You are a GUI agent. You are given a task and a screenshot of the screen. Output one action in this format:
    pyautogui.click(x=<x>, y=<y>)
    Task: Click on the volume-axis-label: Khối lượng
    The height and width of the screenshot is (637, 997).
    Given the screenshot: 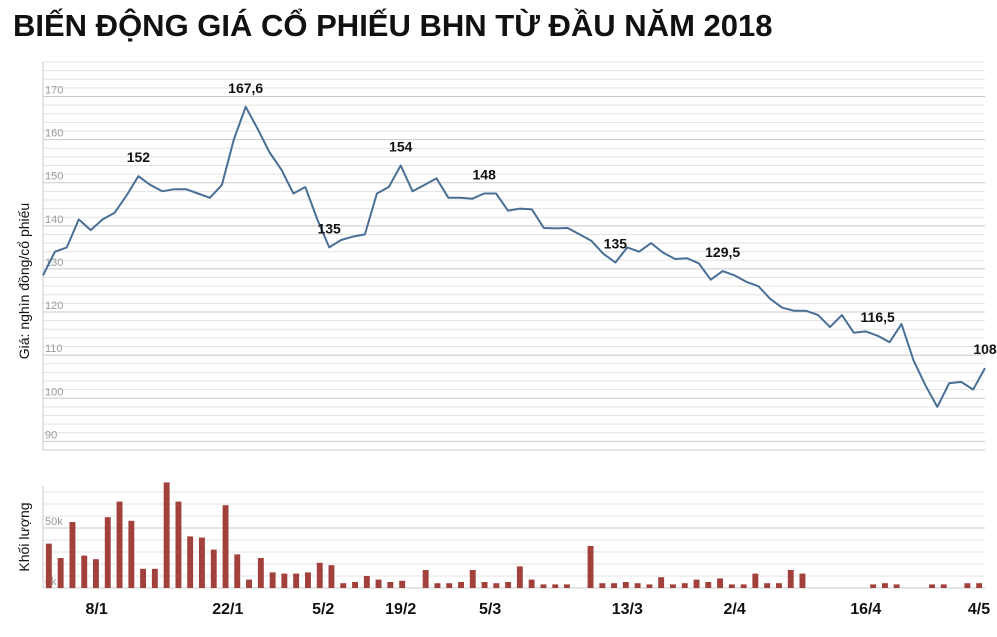 What is the action you would take?
    pyautogui.click(x=24, y=536)
    